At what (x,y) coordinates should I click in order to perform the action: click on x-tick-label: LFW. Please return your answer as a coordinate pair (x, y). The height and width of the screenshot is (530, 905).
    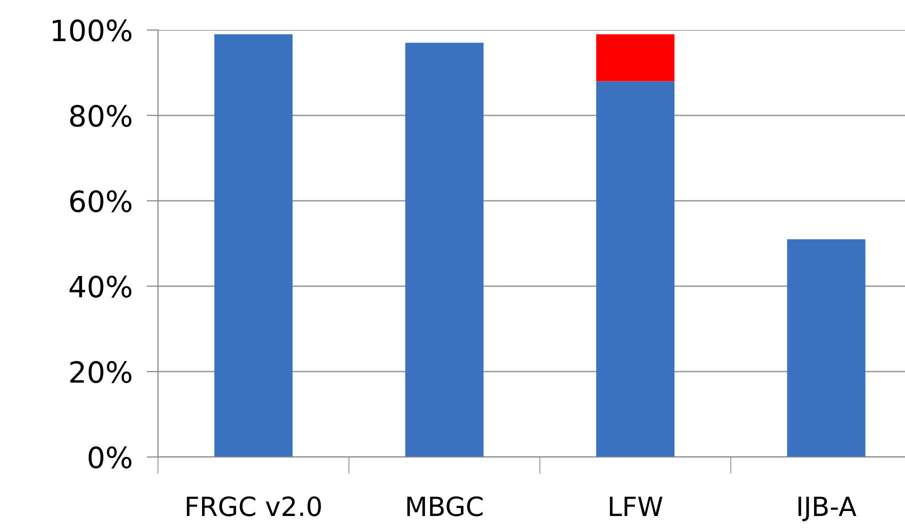
    Looking at the image, I should click on (636, 506).